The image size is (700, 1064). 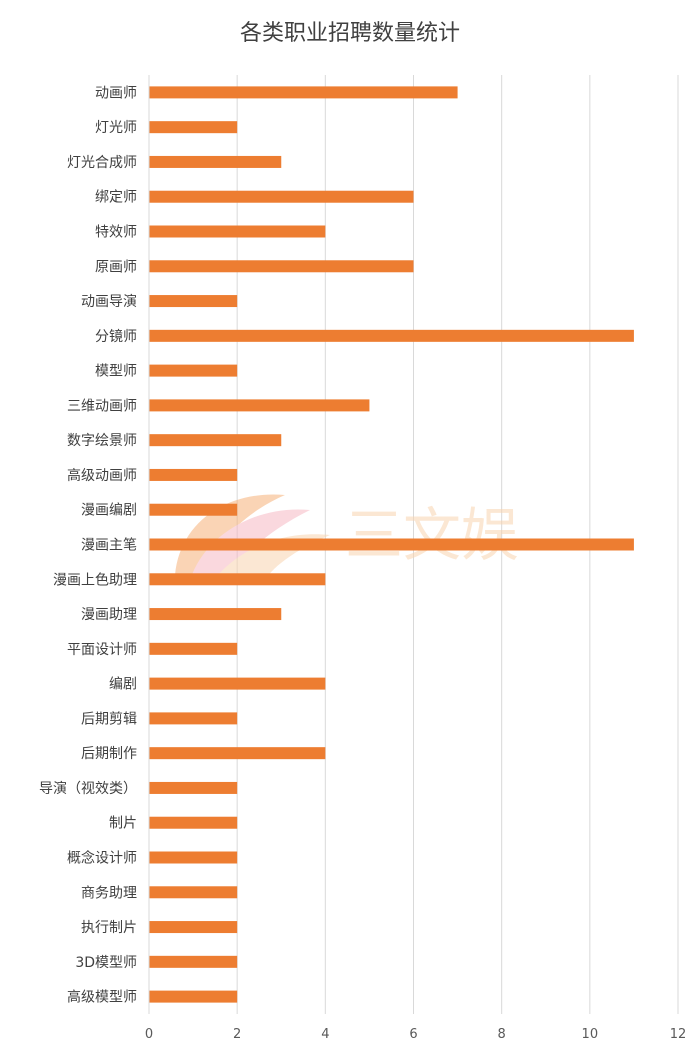 I want to click on category-label: 平面设计师, so click(x=102, y=650).